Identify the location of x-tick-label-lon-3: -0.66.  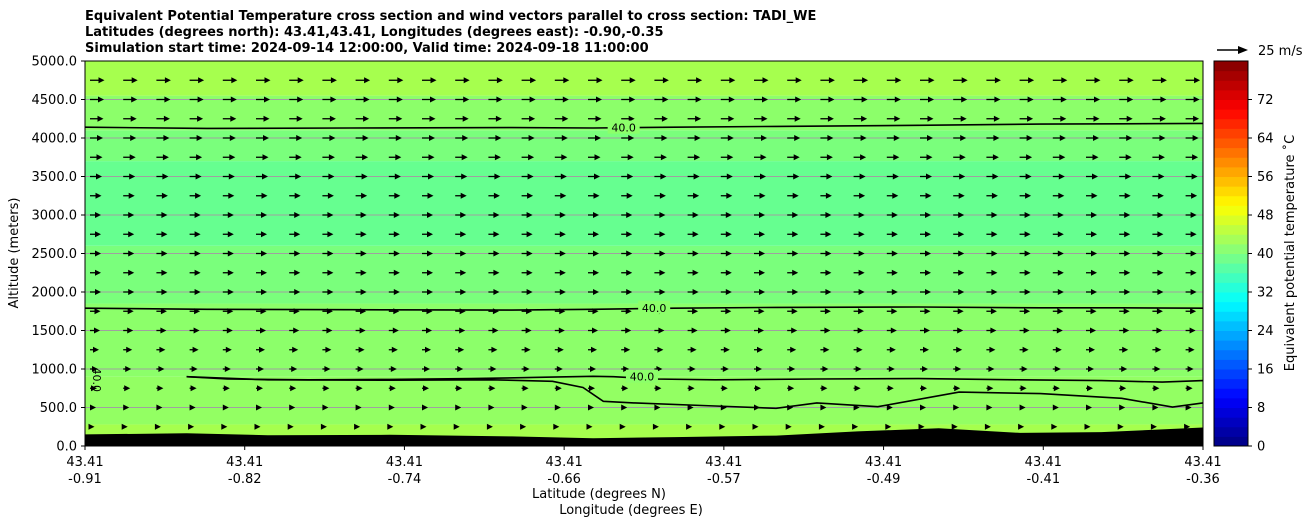
(564, 479).